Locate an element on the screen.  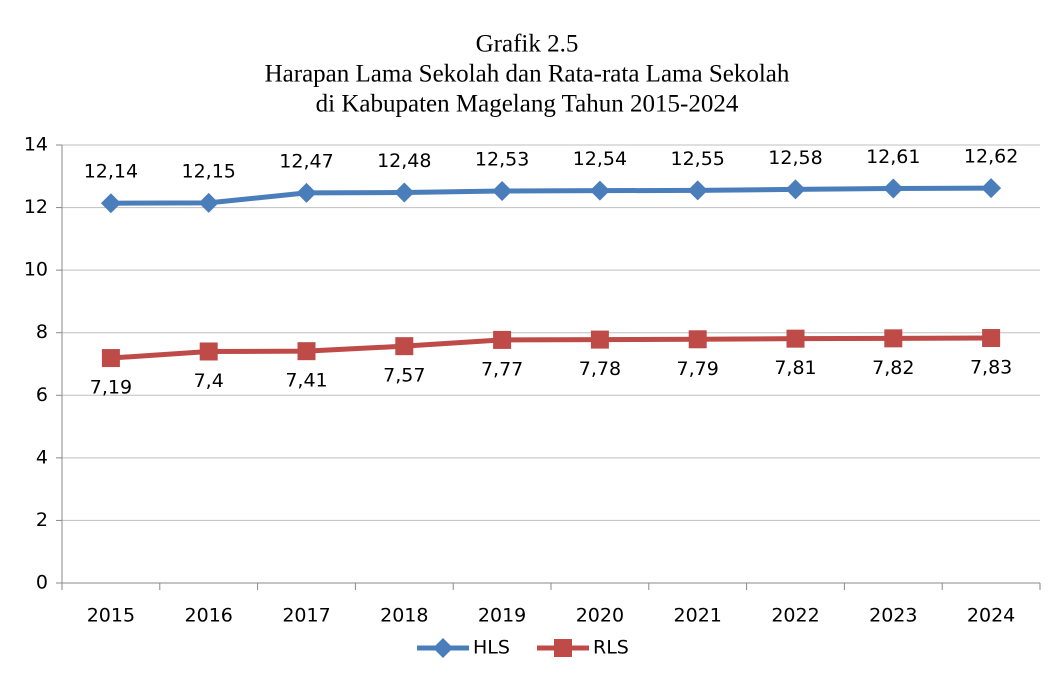
data-label: 12,15 is located at coordinates (208, 171).